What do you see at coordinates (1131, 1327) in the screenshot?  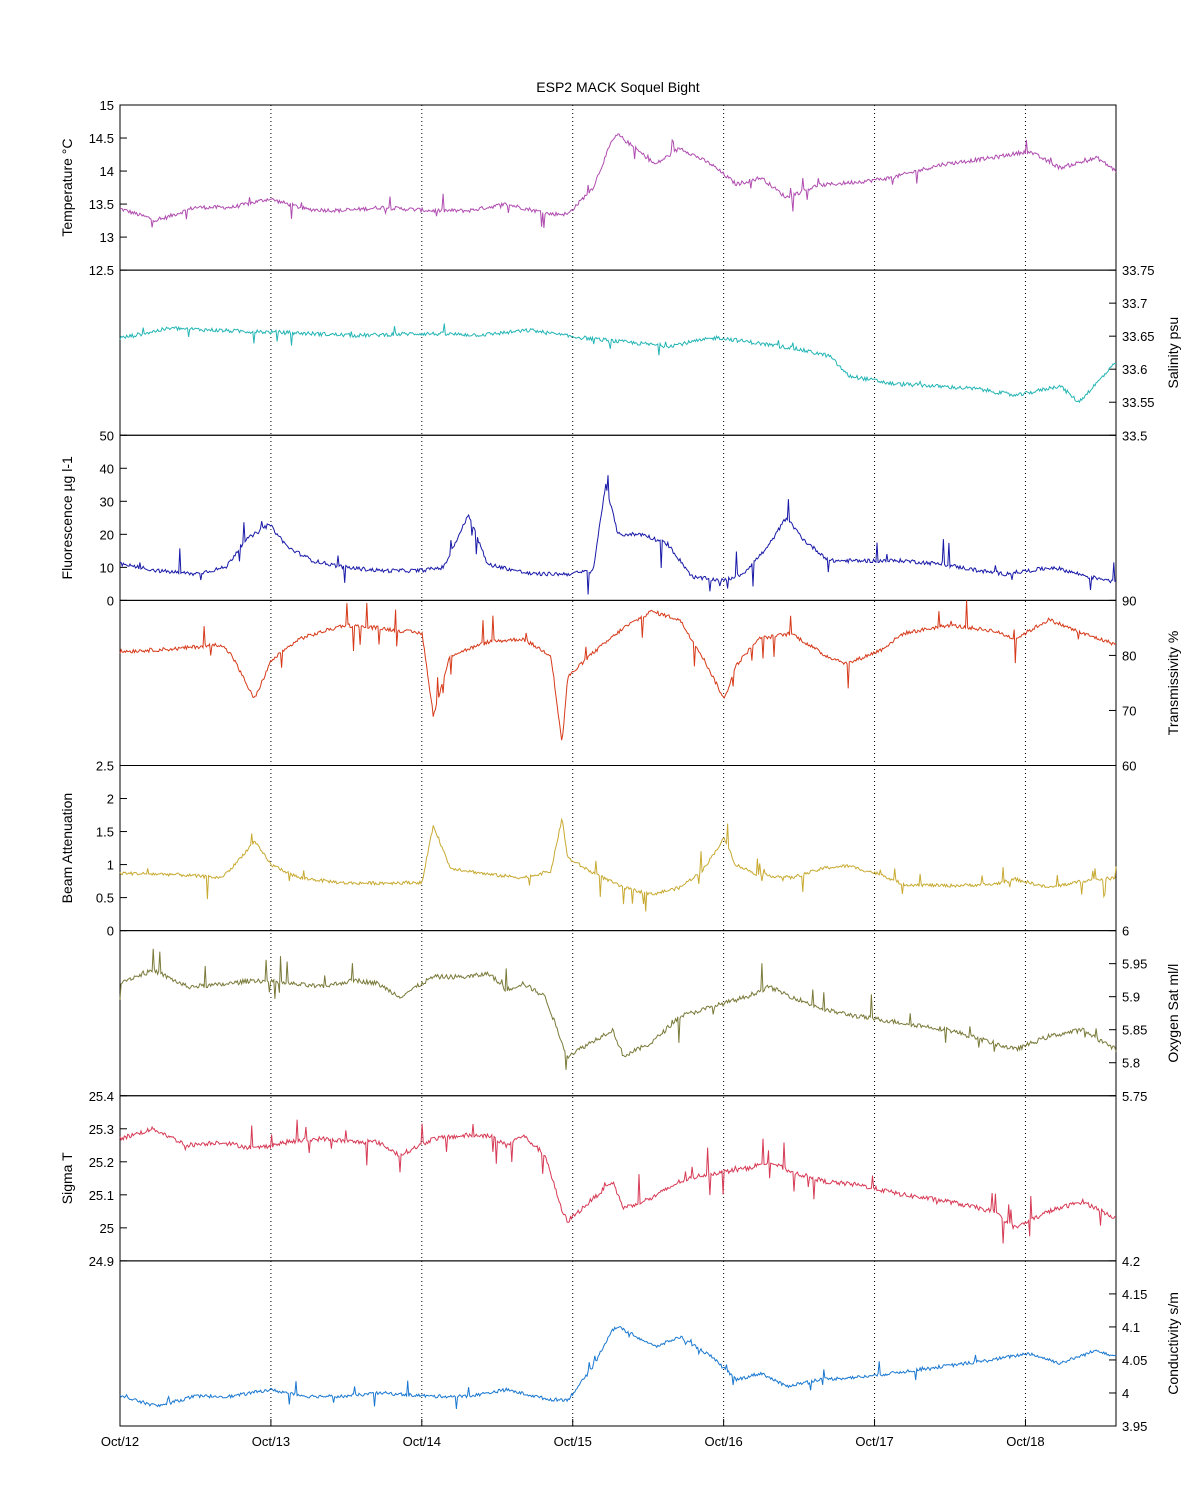 I see `ytick-label-conductivity-3: 4.1` at bounding box center [1131, 1327].